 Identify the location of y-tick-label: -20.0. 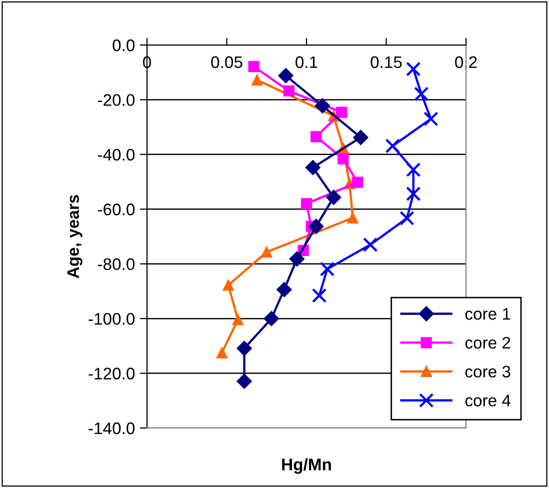
(116, 100).